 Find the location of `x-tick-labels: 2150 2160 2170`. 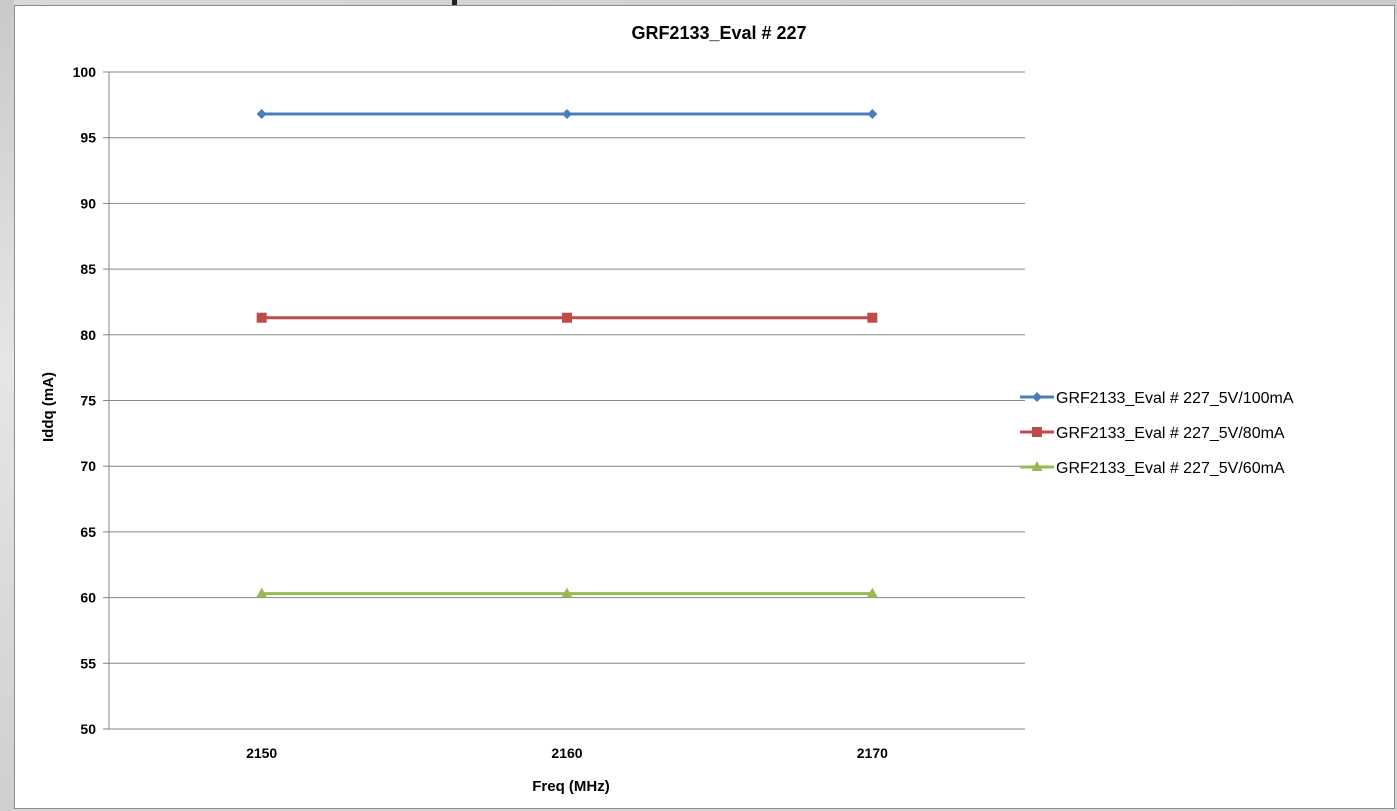

x-tick-labels: 2150 2160 2170 is located at coordinates (567, 753).